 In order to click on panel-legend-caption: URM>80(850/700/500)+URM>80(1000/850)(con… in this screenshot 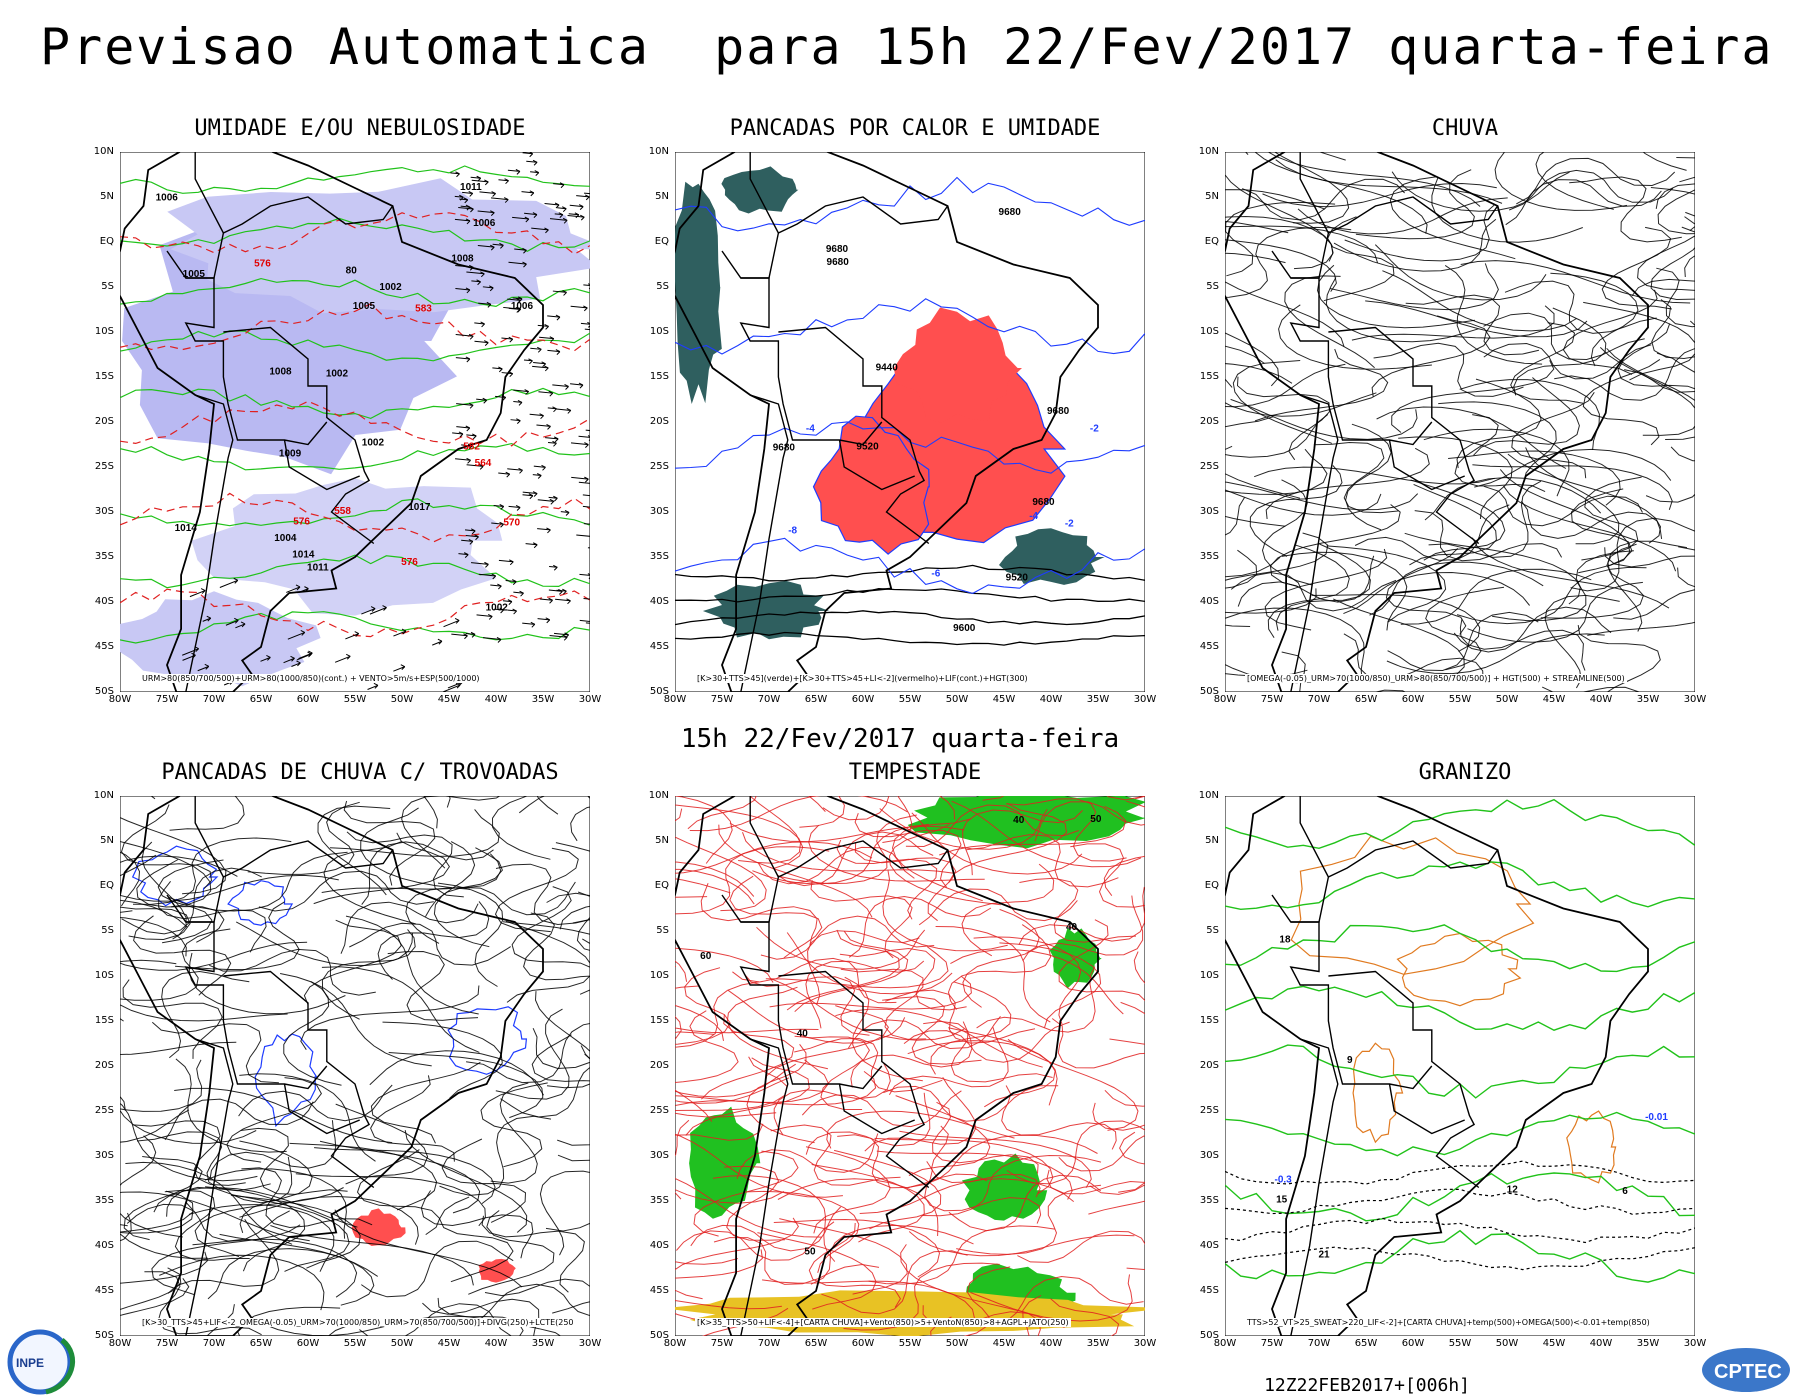, I will do `click(311, 678)`.